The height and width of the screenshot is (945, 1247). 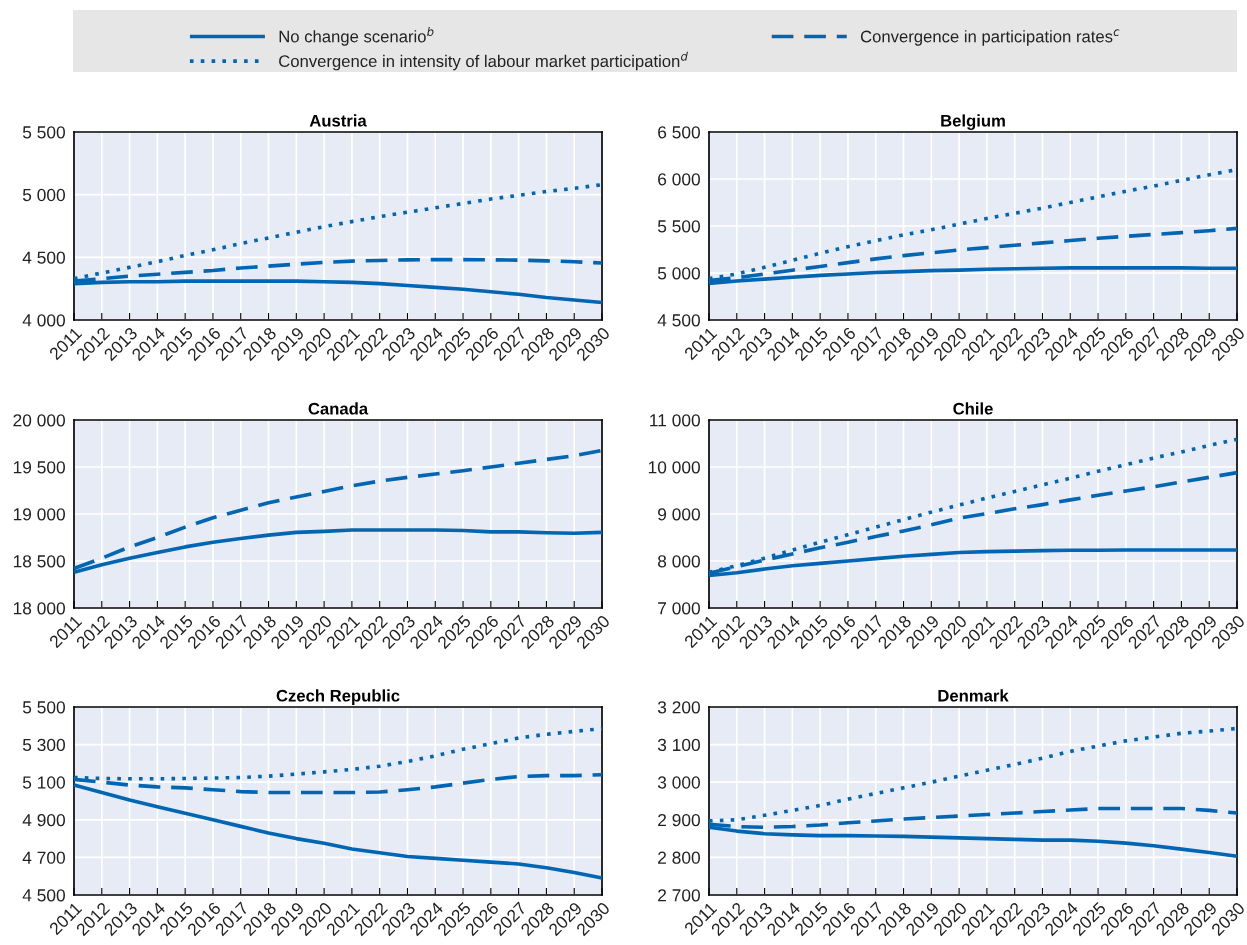 What do you see at coordinates (679, 608) in the screenshot?
I see `y-tick-label: 7 000` at bounding box center [679, 608].